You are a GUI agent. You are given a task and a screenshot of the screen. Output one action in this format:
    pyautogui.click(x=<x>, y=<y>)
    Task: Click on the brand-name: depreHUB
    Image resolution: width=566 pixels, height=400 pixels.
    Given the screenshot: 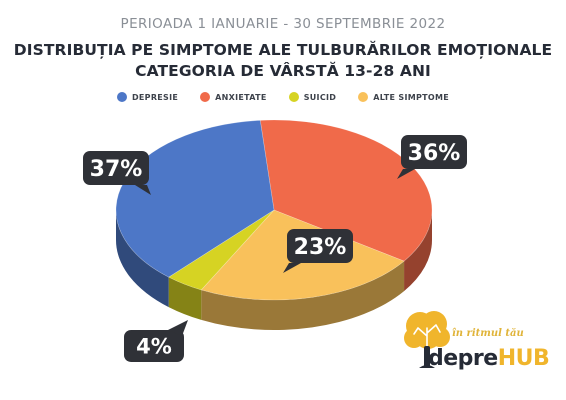 What is the action you would take?
    pyautogui.click(x=489, y=358)
    